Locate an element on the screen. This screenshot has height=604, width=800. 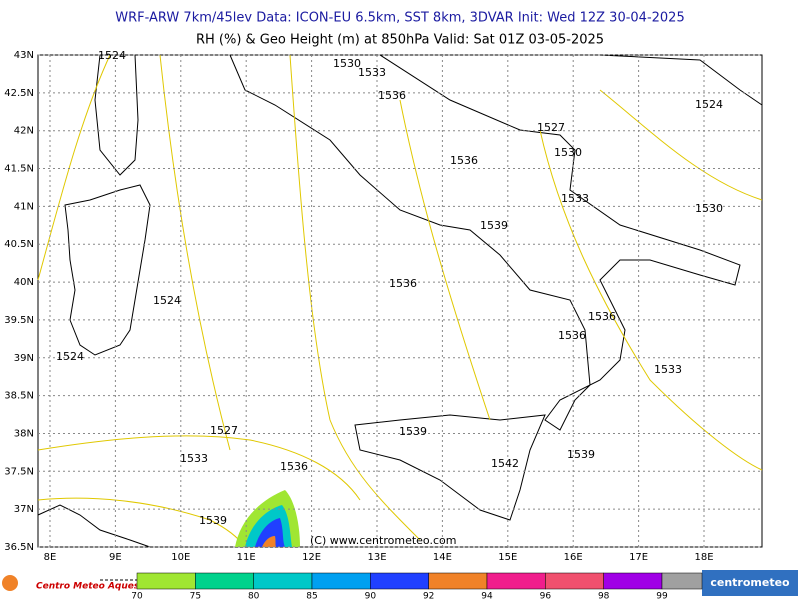
copyright: (C) www.centrometeo.com is located at coordinates (383, 540).